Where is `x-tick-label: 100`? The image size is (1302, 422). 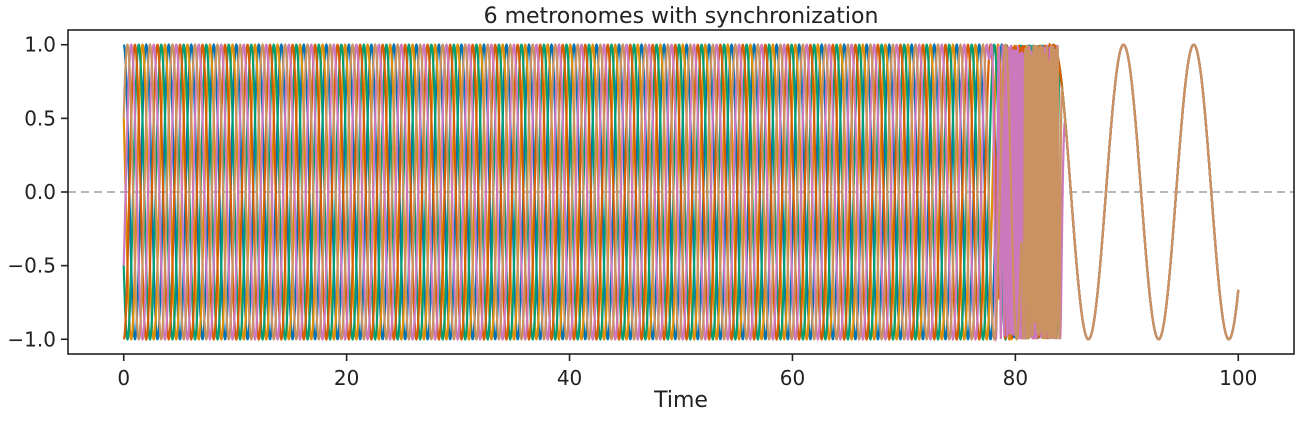 x-tick-label: 100 is located at coordinates (1238, 378).